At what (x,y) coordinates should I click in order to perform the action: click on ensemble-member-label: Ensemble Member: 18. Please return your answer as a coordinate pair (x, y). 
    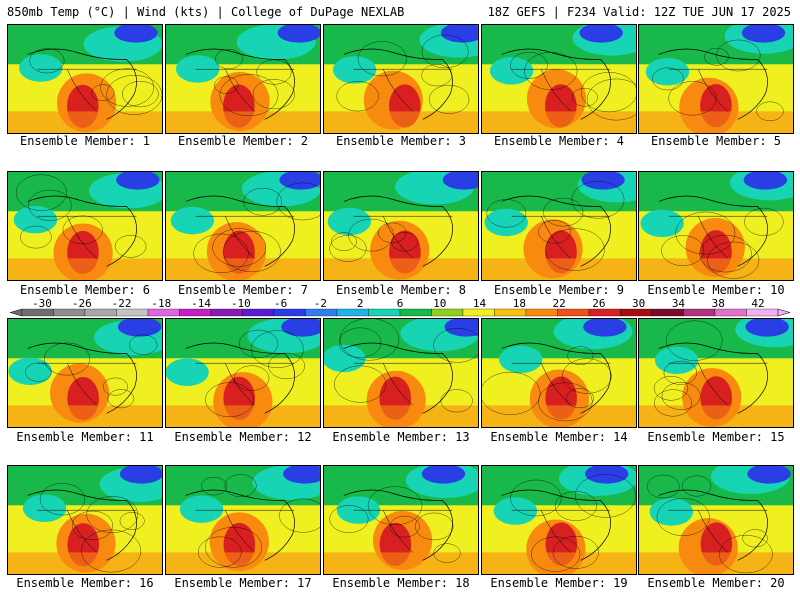
    Looking at the image, I should click on (401, 583).